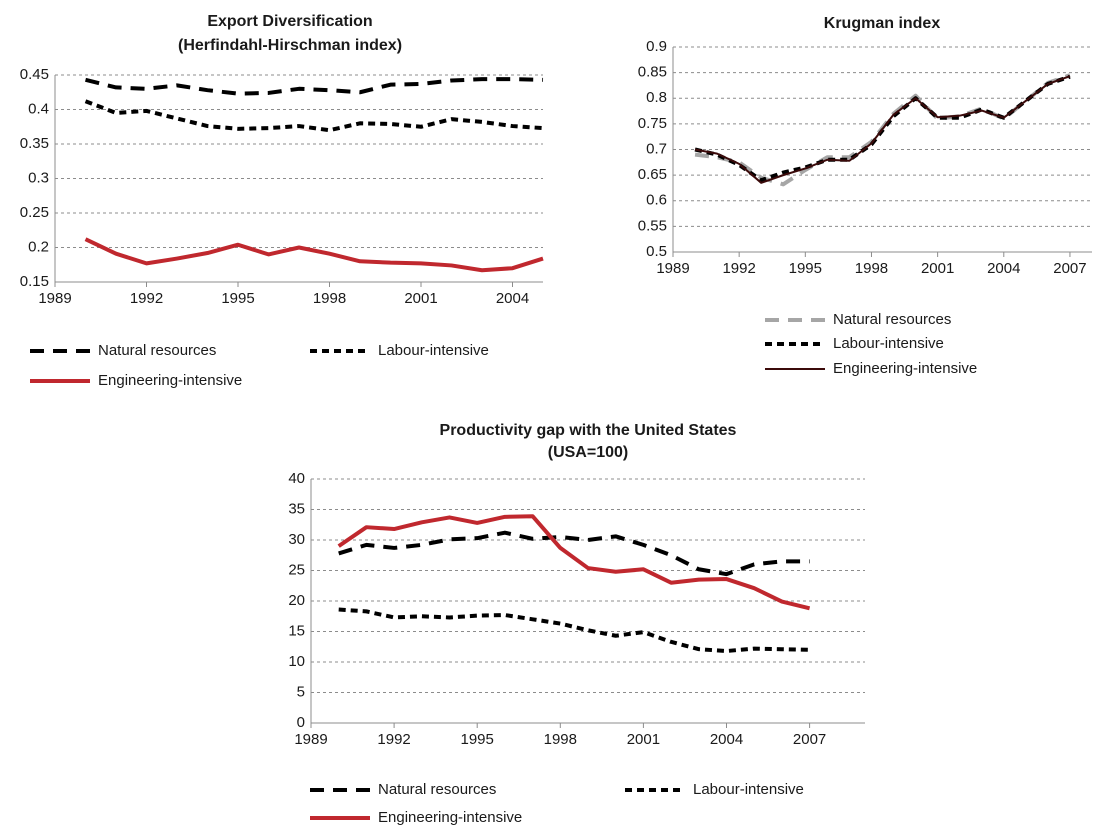  Describe the element at coordinates (38, 108) in the screenshot. I see `y-tick-label: 0.4` at that location.